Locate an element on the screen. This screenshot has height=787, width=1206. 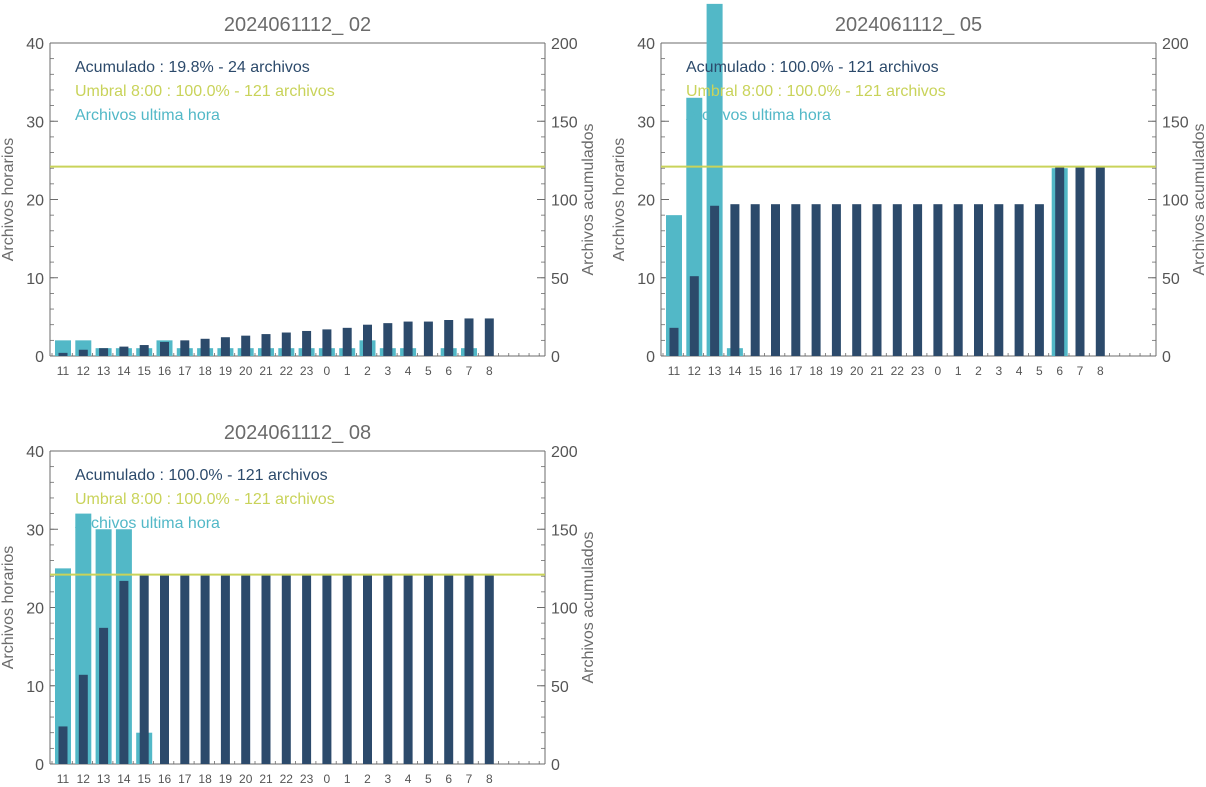
y-right-tick-label: 0 is located at coordinates (555, 357).